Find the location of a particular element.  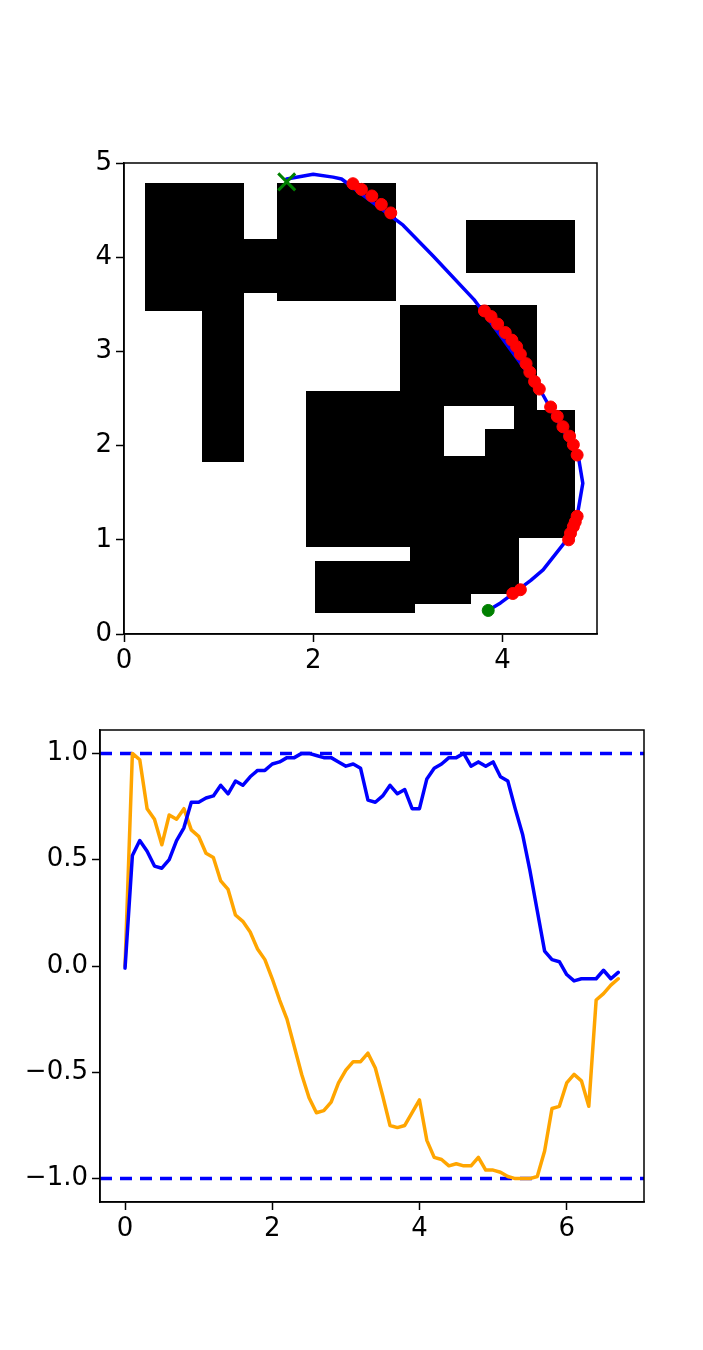

x-tick-label: 6 is located at coordinates (566, 1227).